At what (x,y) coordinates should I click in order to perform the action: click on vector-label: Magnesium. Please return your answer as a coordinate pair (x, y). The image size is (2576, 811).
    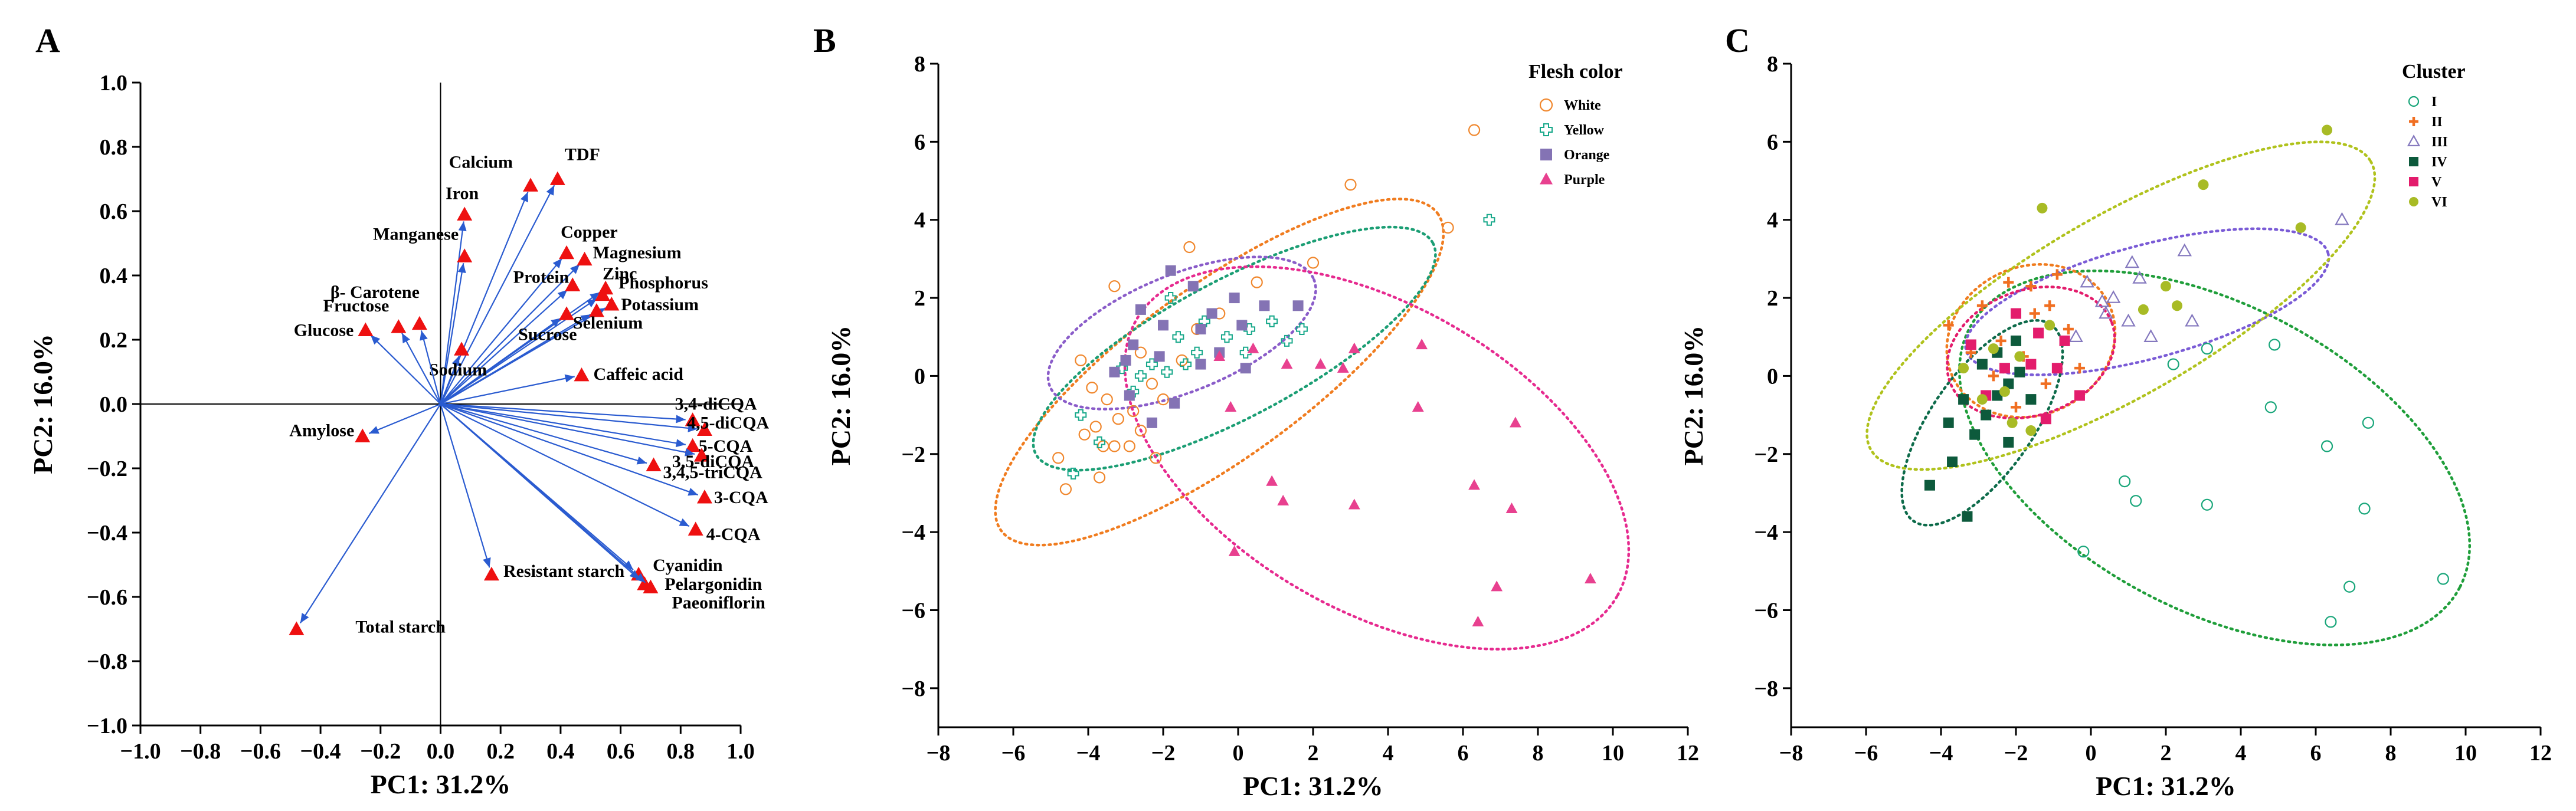
    Looking at the image, I should click on (637, 252).